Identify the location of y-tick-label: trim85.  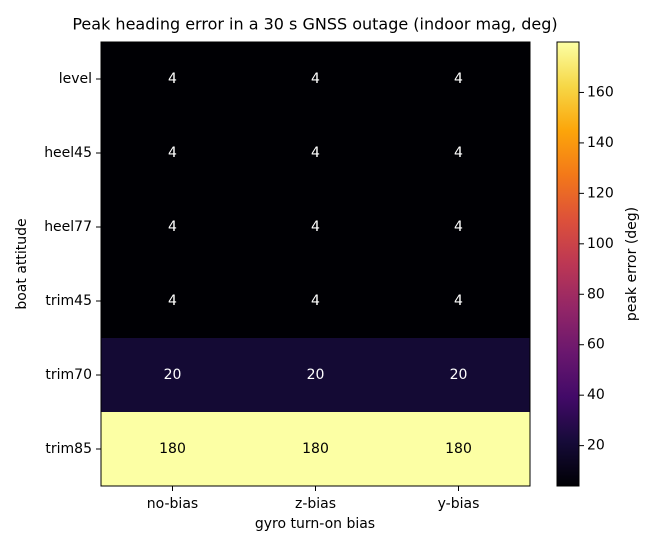
(68, 449).